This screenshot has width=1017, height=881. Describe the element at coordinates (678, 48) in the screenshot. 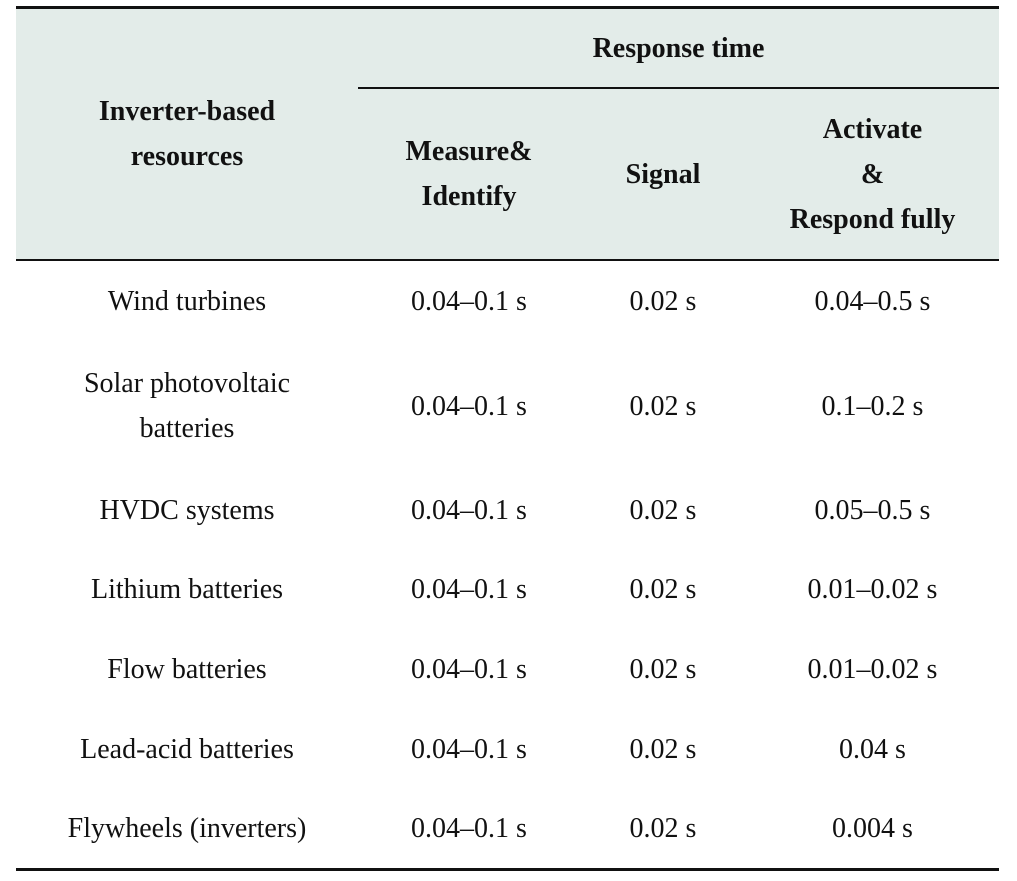

I see `header-response-time: Response time` at that location.